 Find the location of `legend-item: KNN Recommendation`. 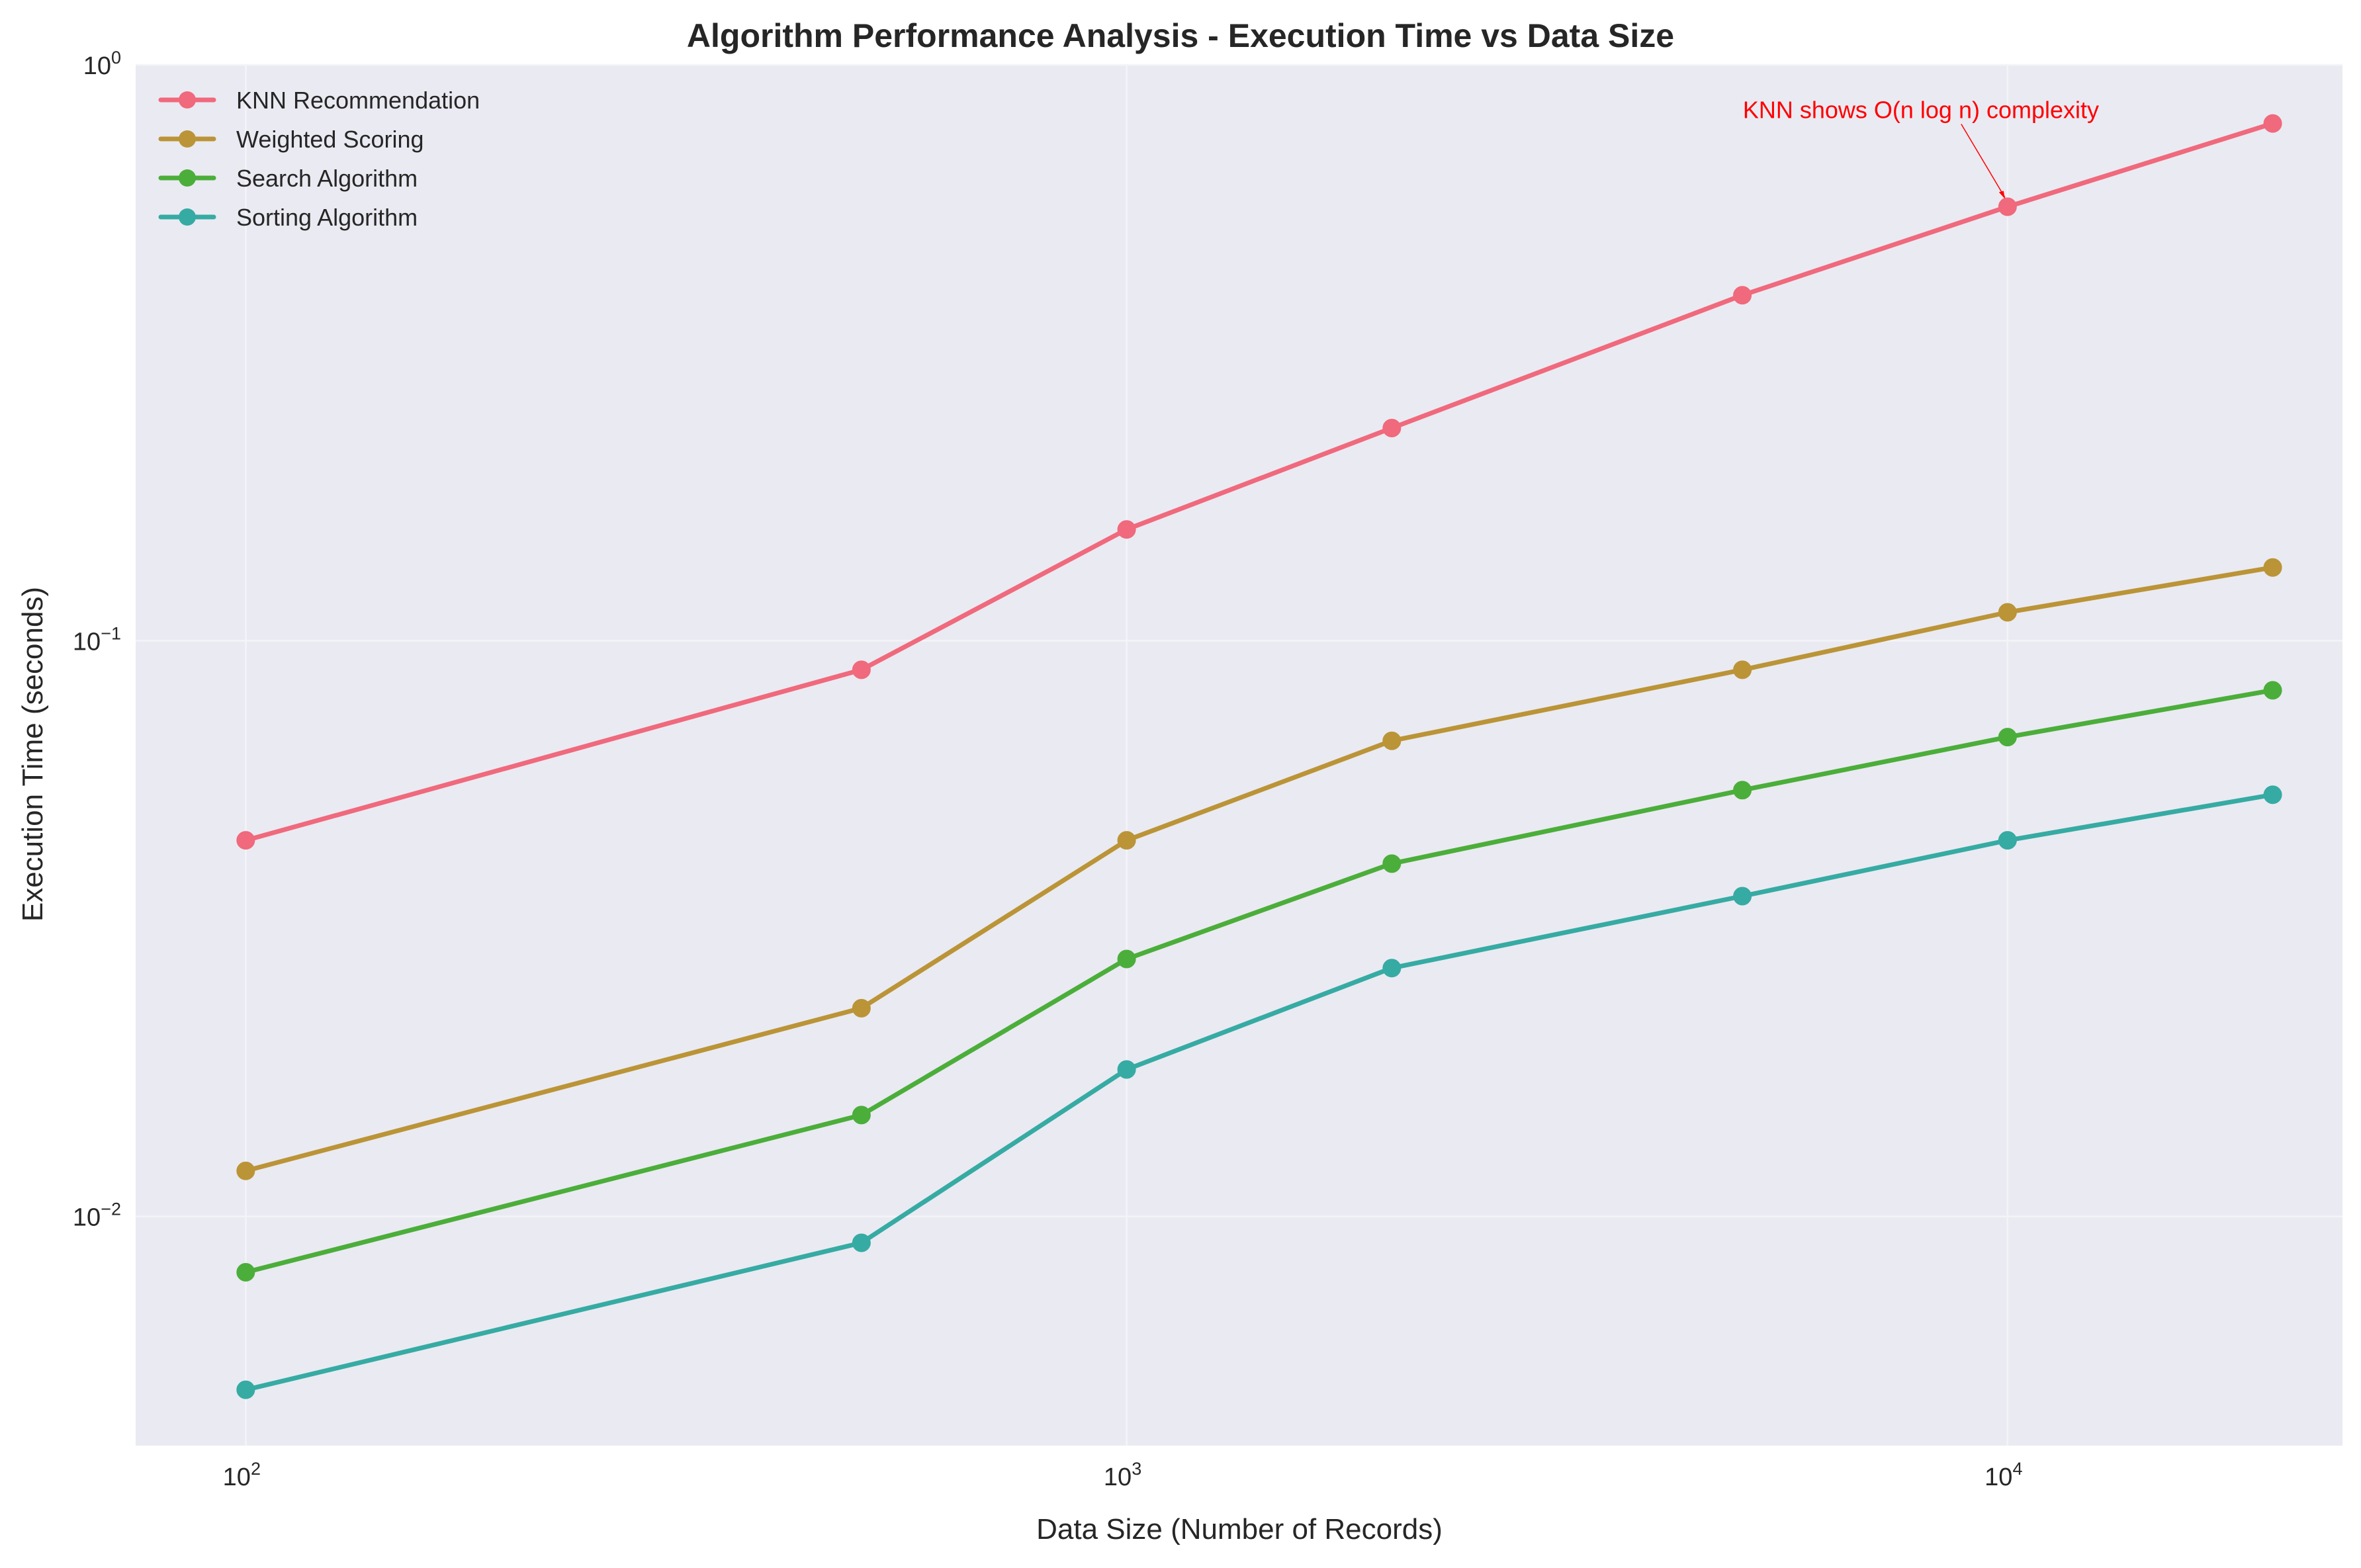

legend-item: KNN Recommendation is located at coordinates (319, 101).